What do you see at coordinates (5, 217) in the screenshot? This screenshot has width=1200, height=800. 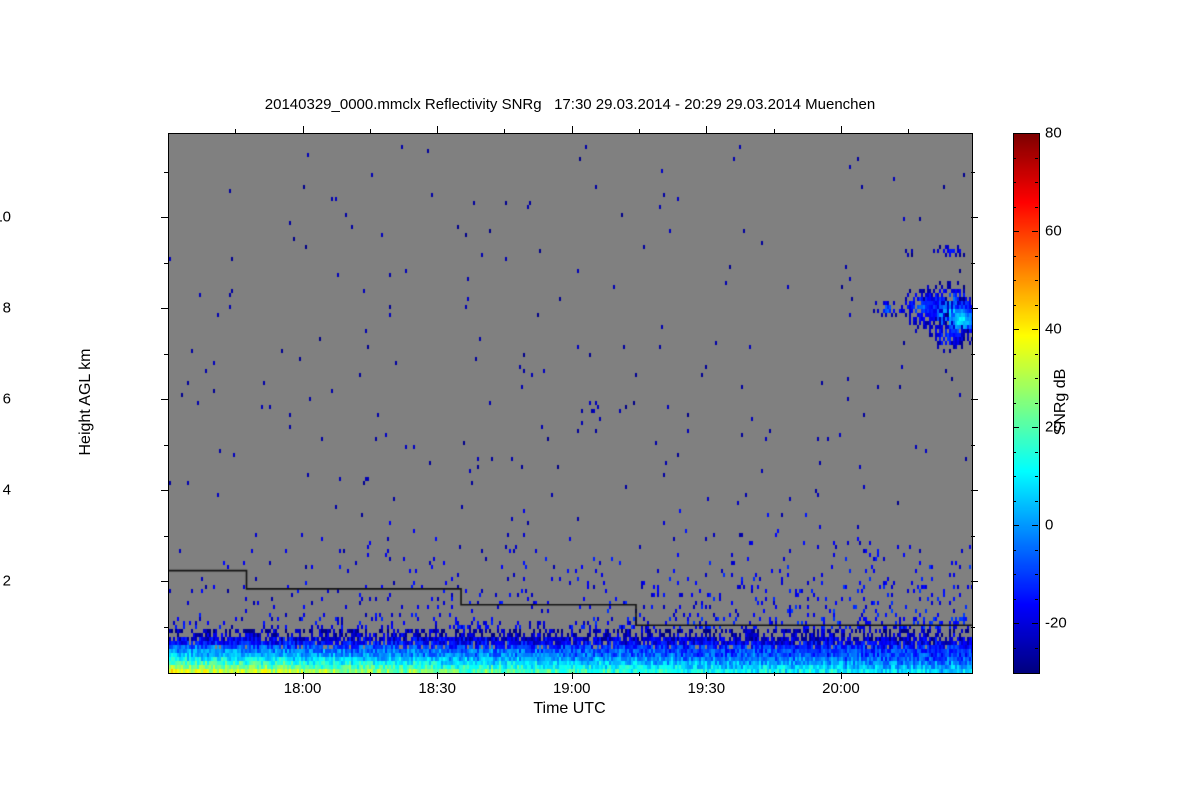 I see `y-tick-label: 10` at bounding box center [5, 217].